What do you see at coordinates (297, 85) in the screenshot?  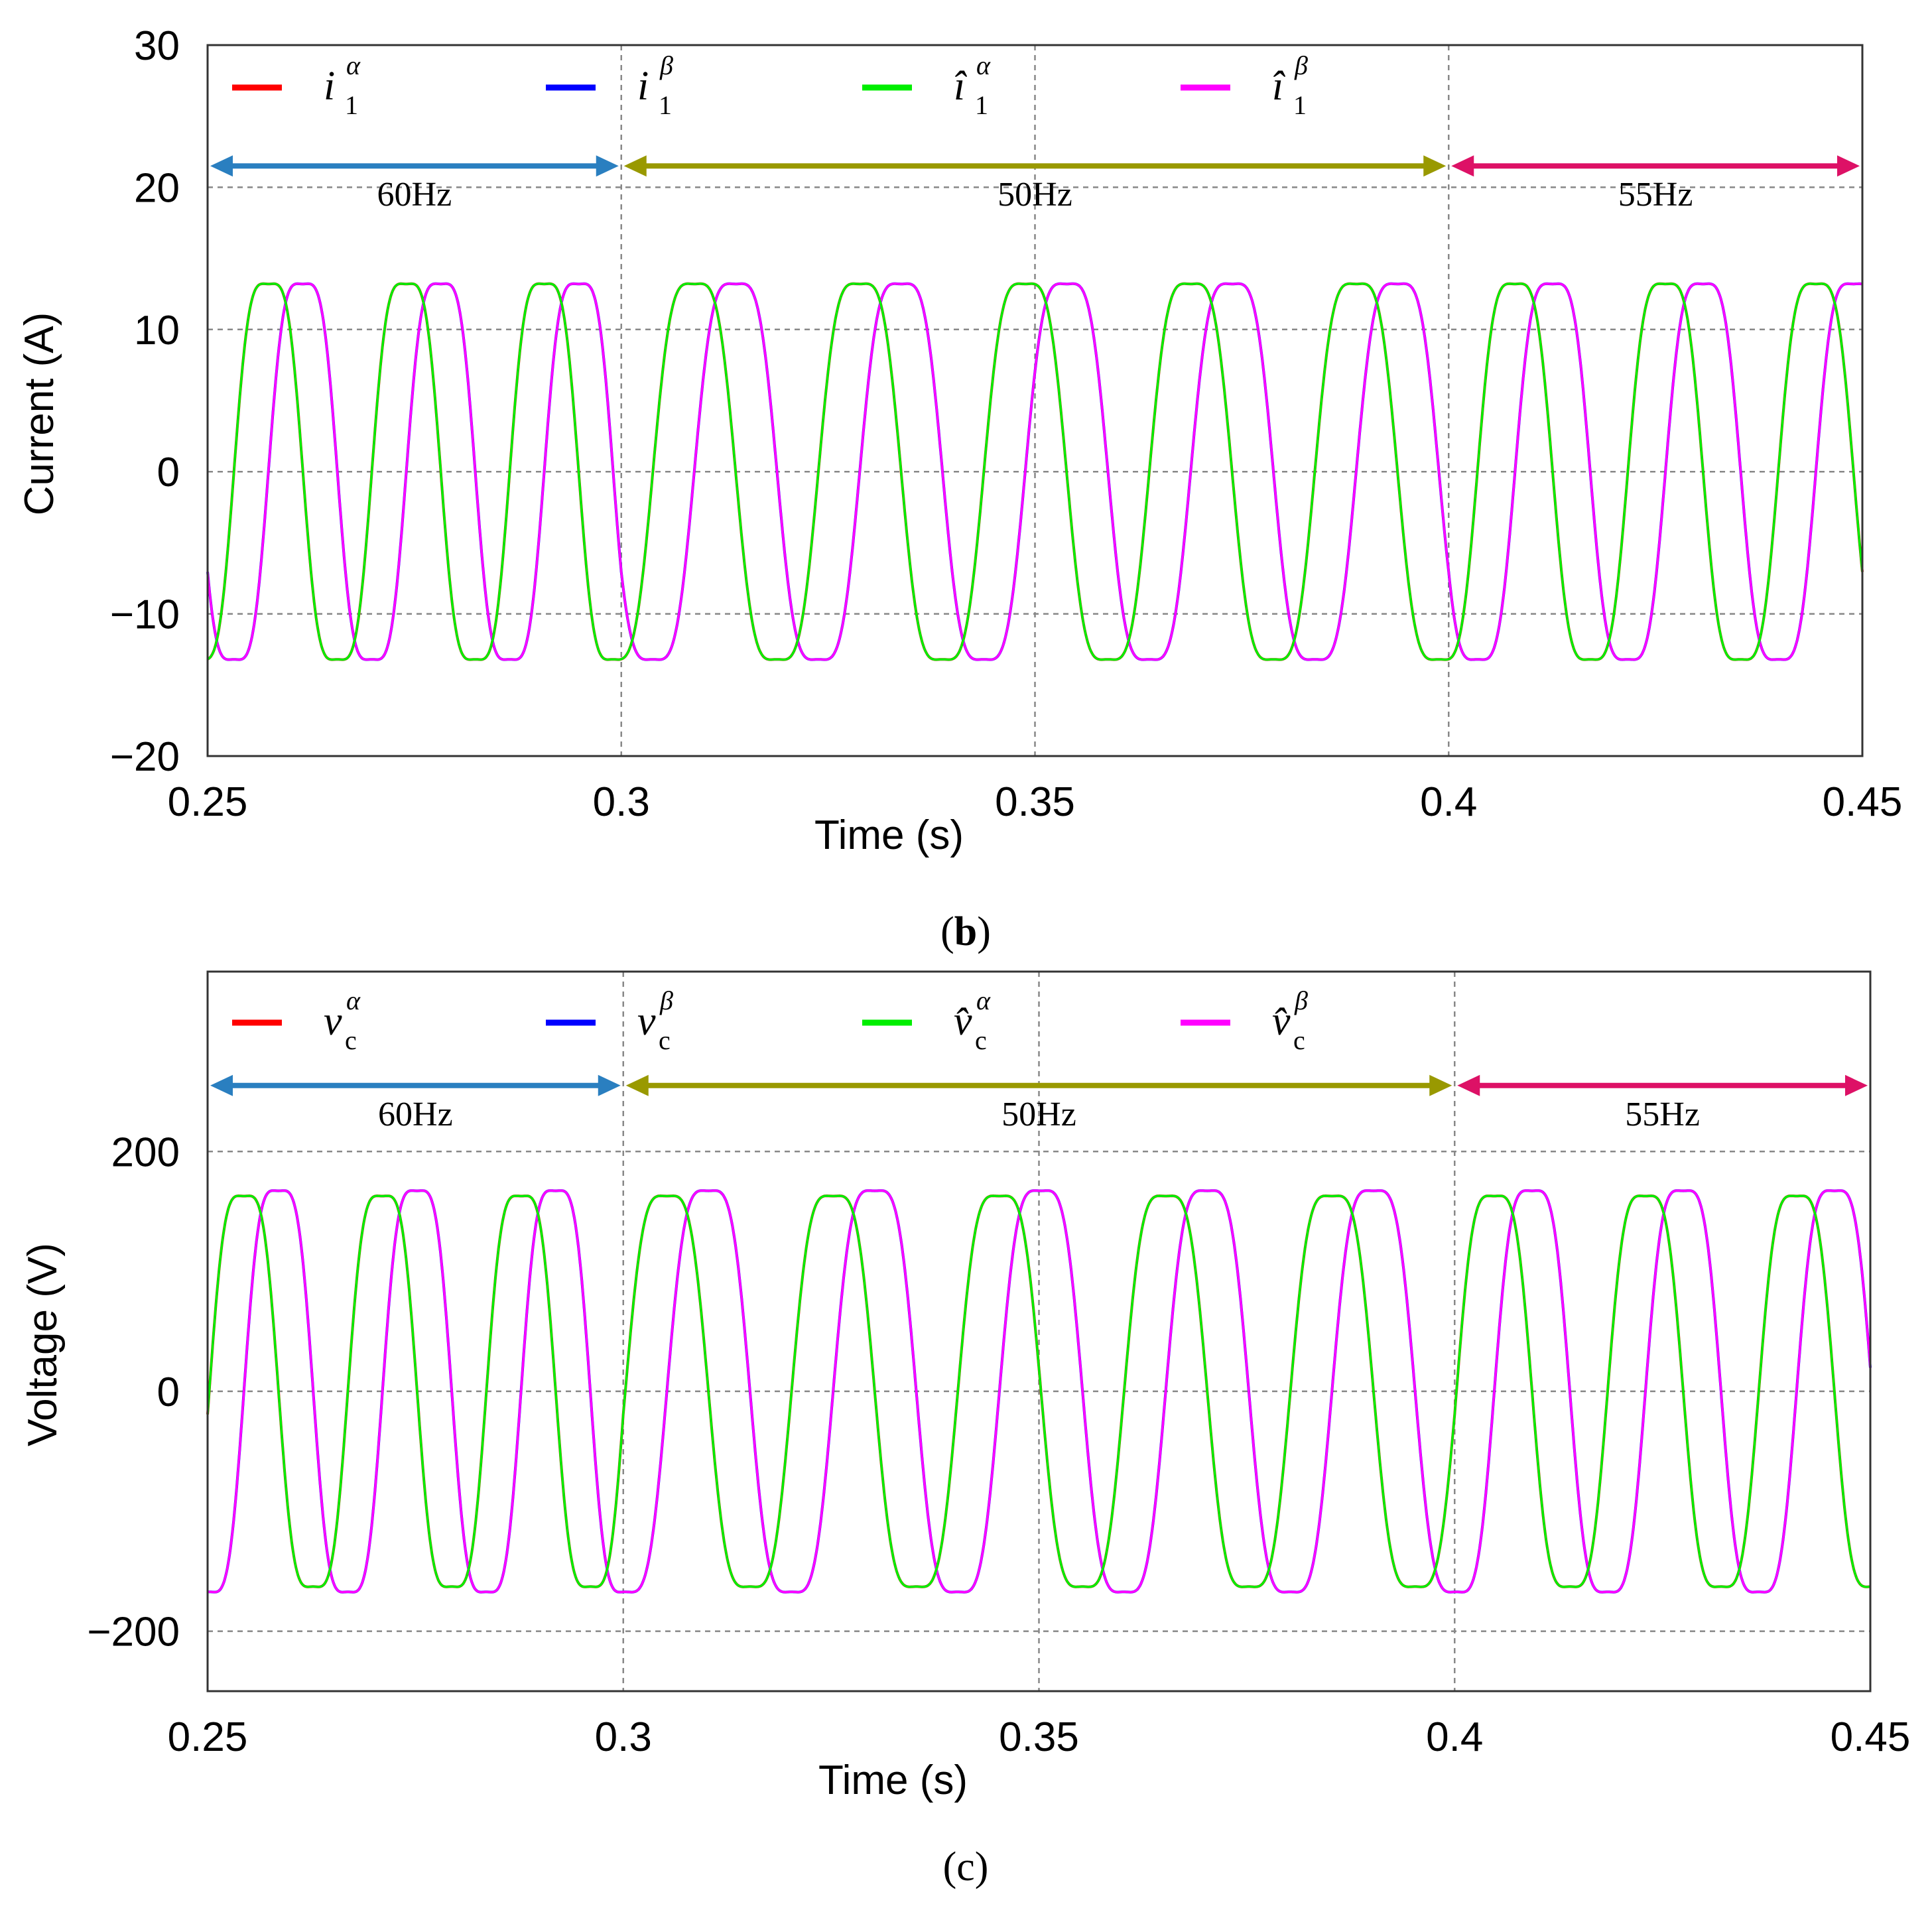 I see `legend-entry: i α 1` at bounding box center [297, 85].